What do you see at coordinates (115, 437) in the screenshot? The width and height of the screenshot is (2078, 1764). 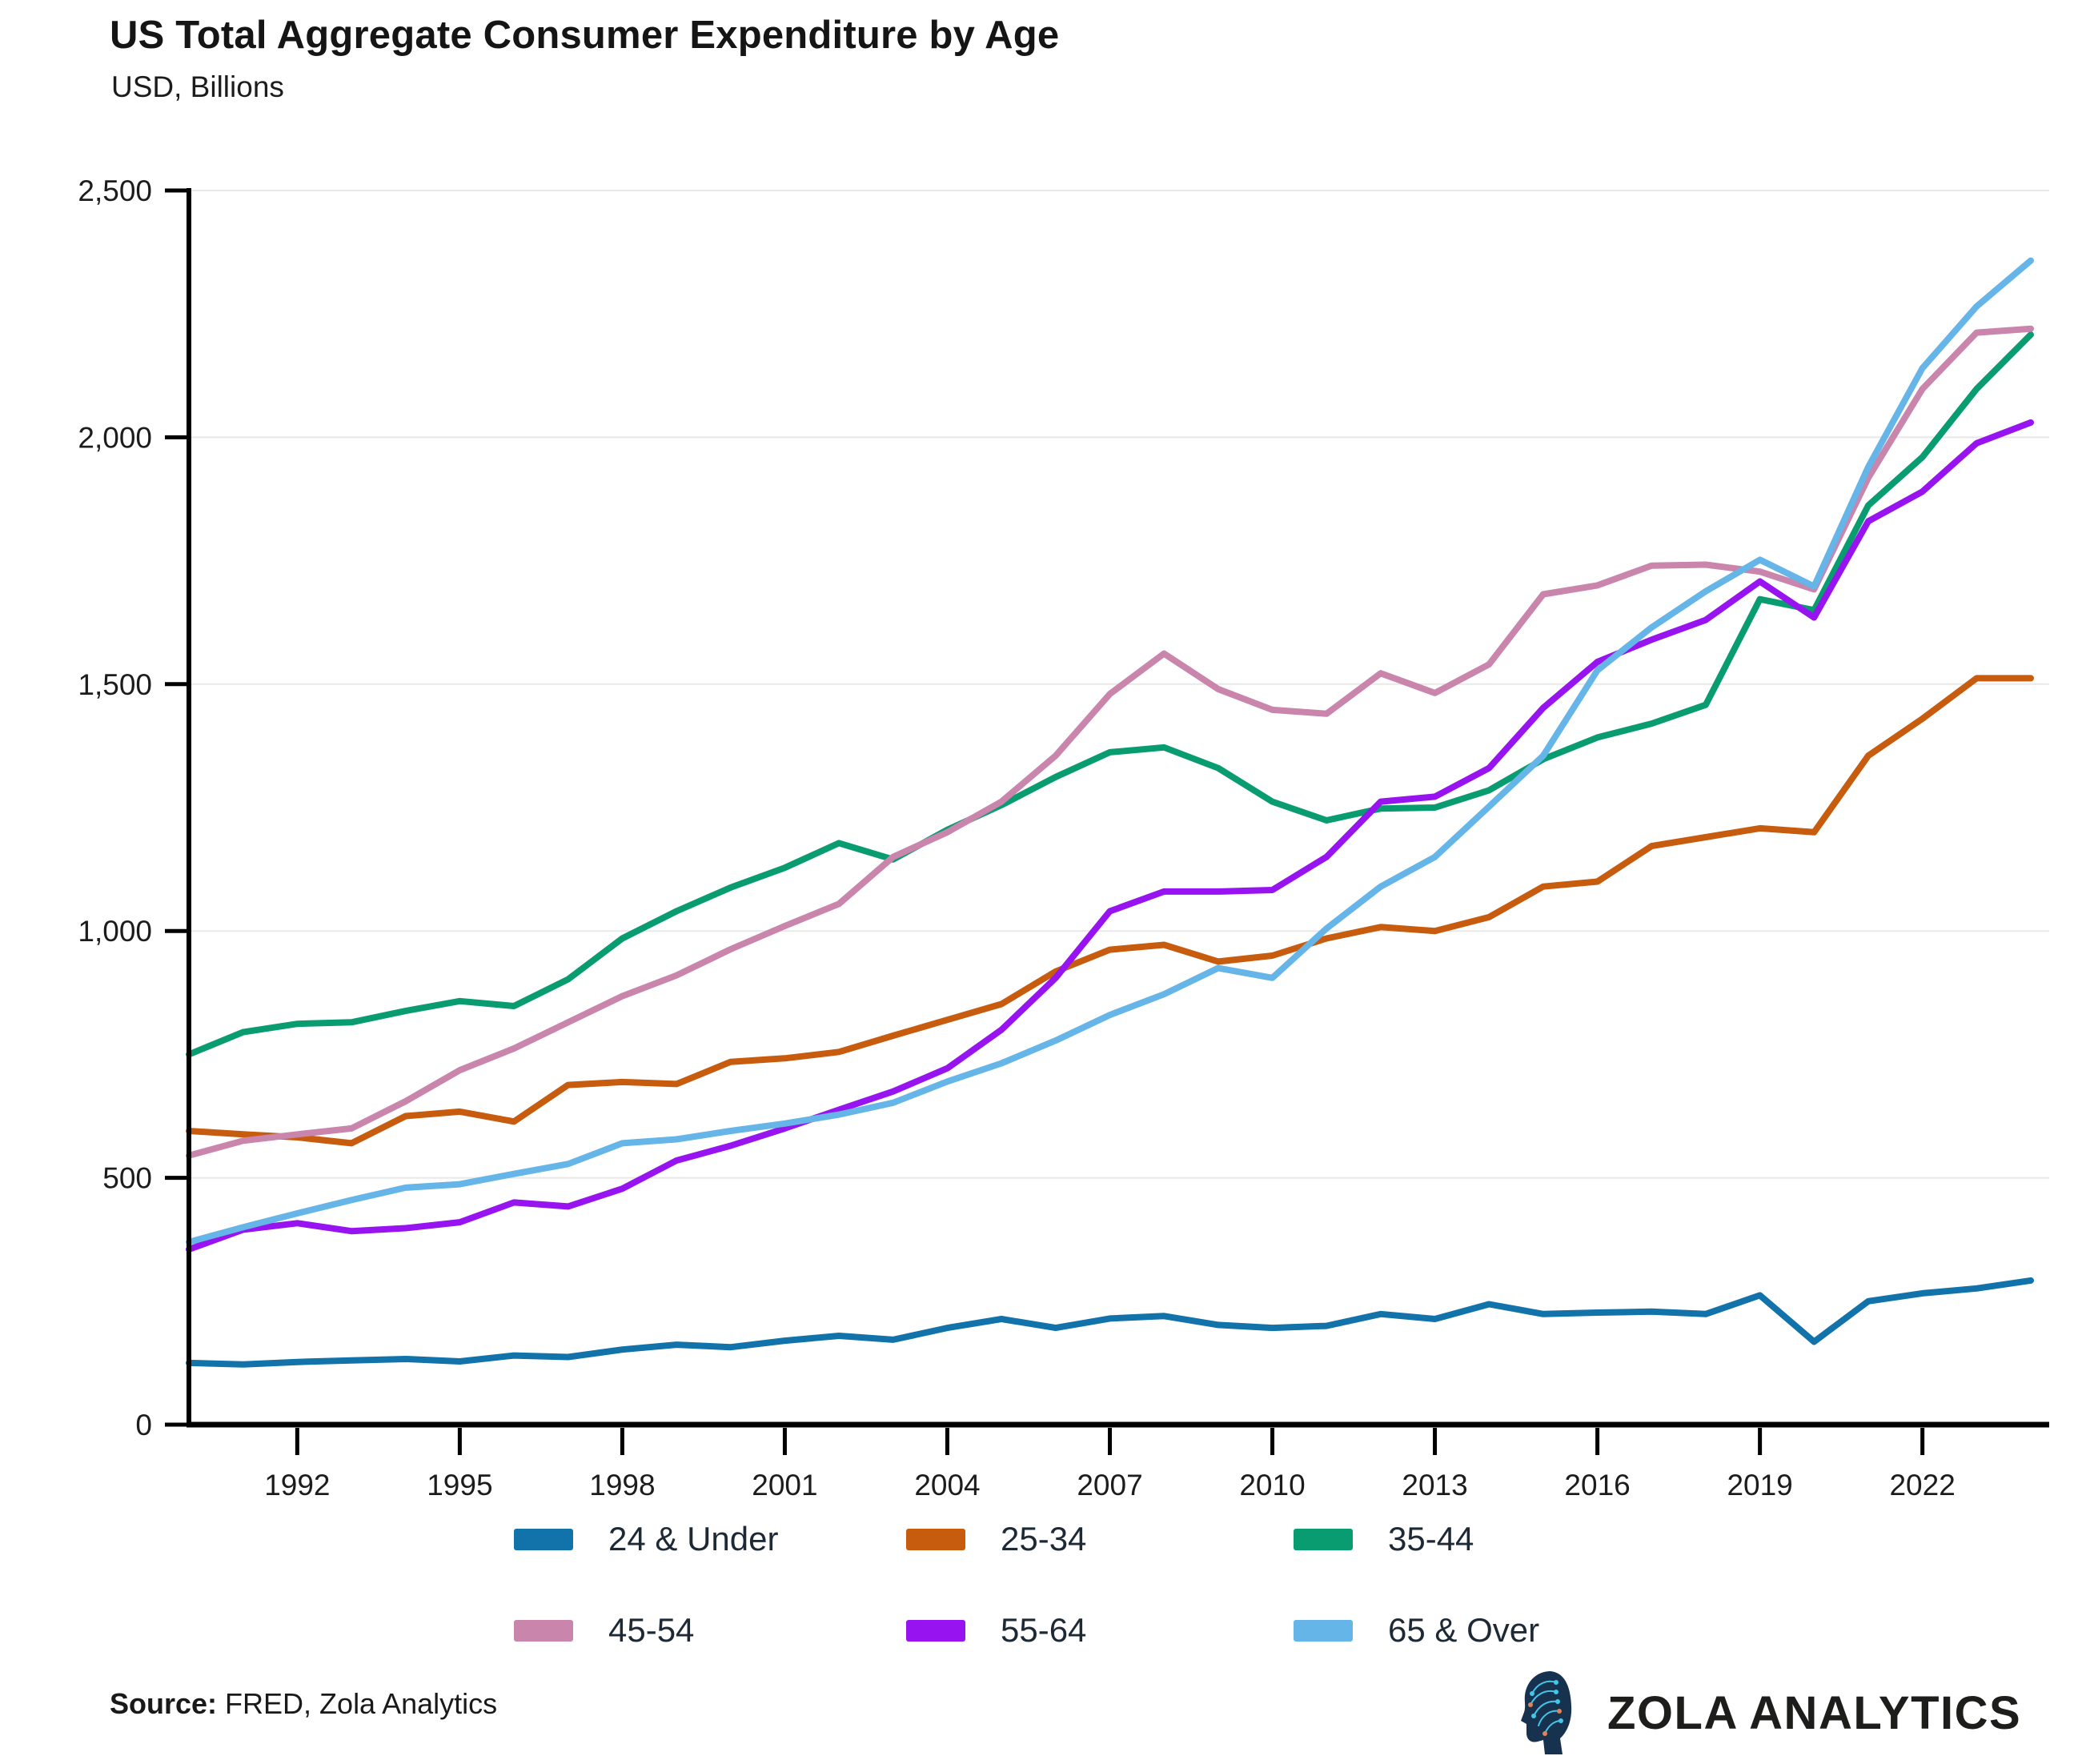 I see `y-tick-label-2000: 2,000` at bounding box center [115, 437].